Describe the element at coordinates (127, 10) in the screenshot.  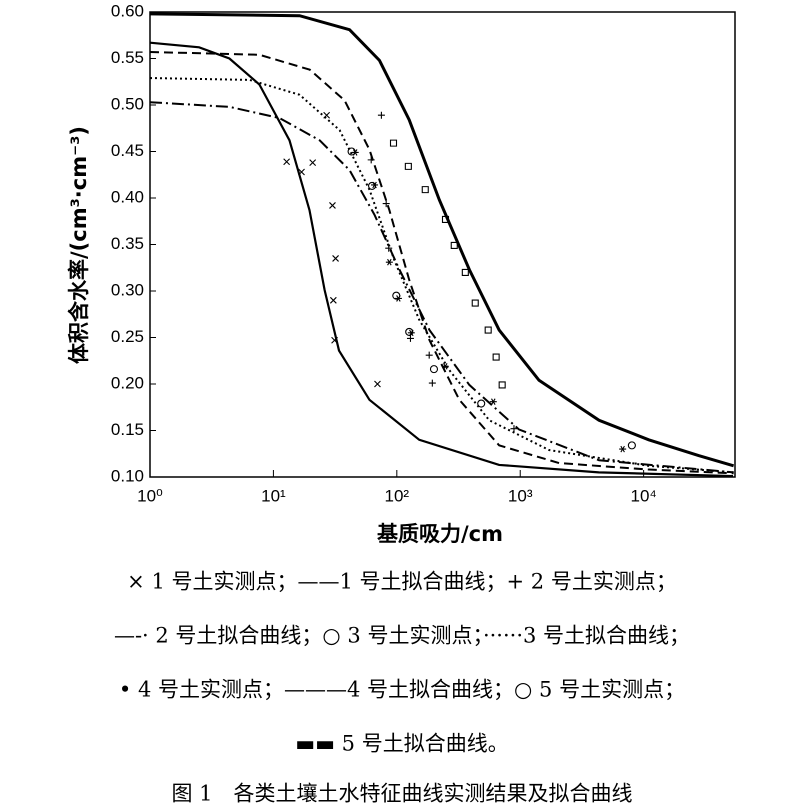
I see `y-tick-label: 0.60` at that location.